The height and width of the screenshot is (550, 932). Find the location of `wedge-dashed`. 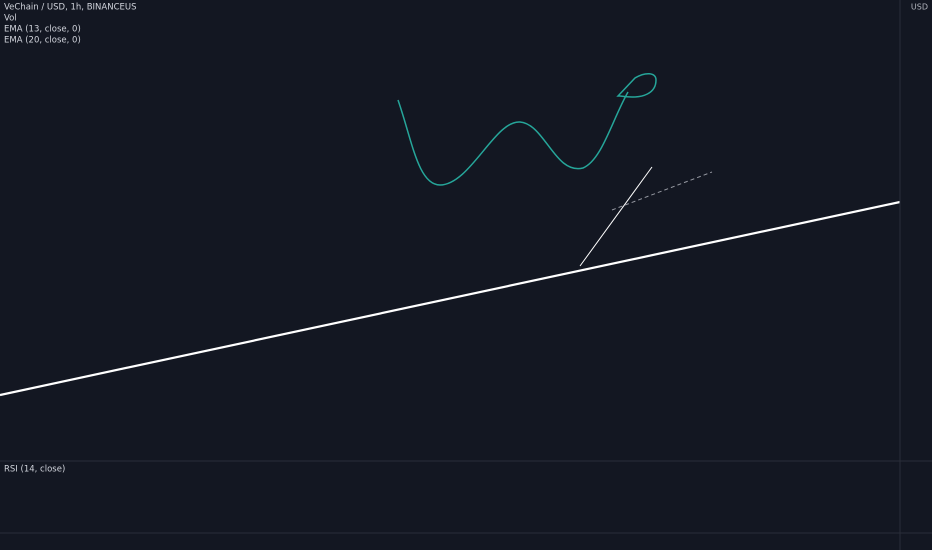

wedge-dashed is located at coordinates (662, 191).